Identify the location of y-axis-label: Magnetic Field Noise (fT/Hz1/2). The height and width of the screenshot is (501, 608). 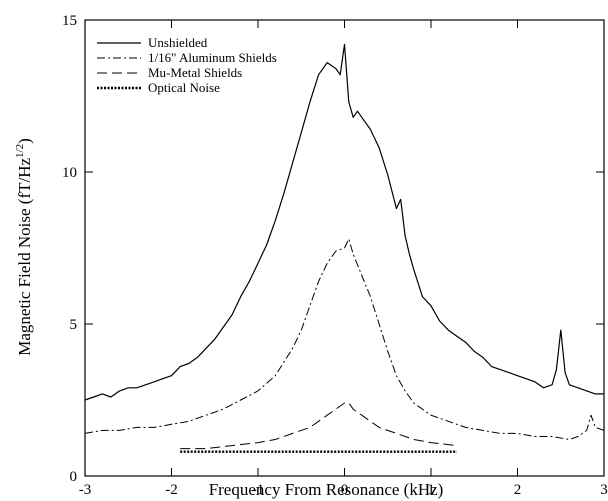
(24, 247).